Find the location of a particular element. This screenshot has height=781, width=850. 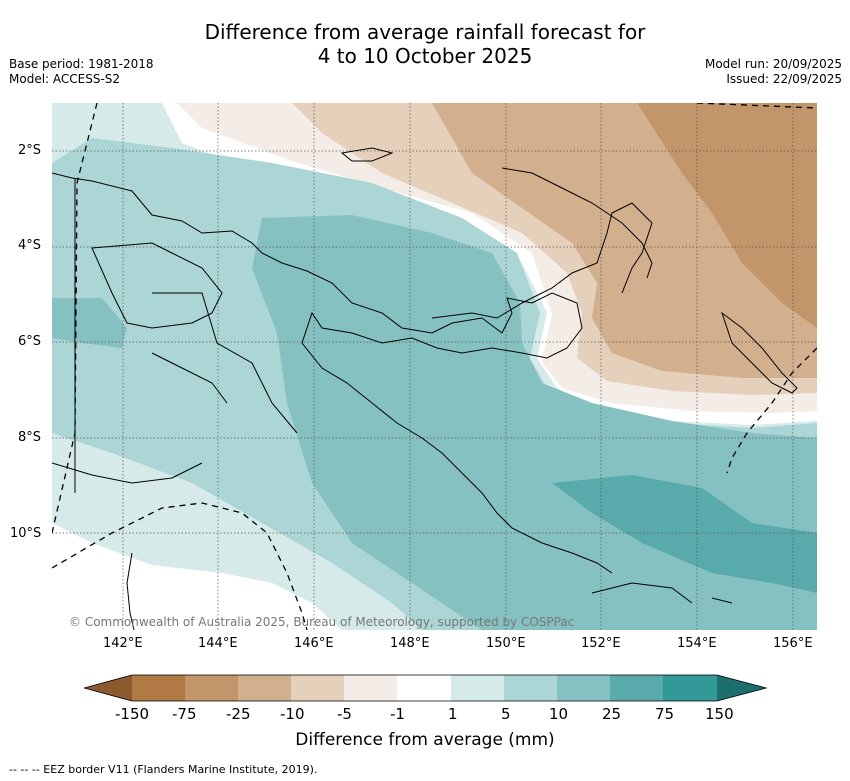

model-run: Model run: 20/09/2025 is located at coordinates (773, 64).